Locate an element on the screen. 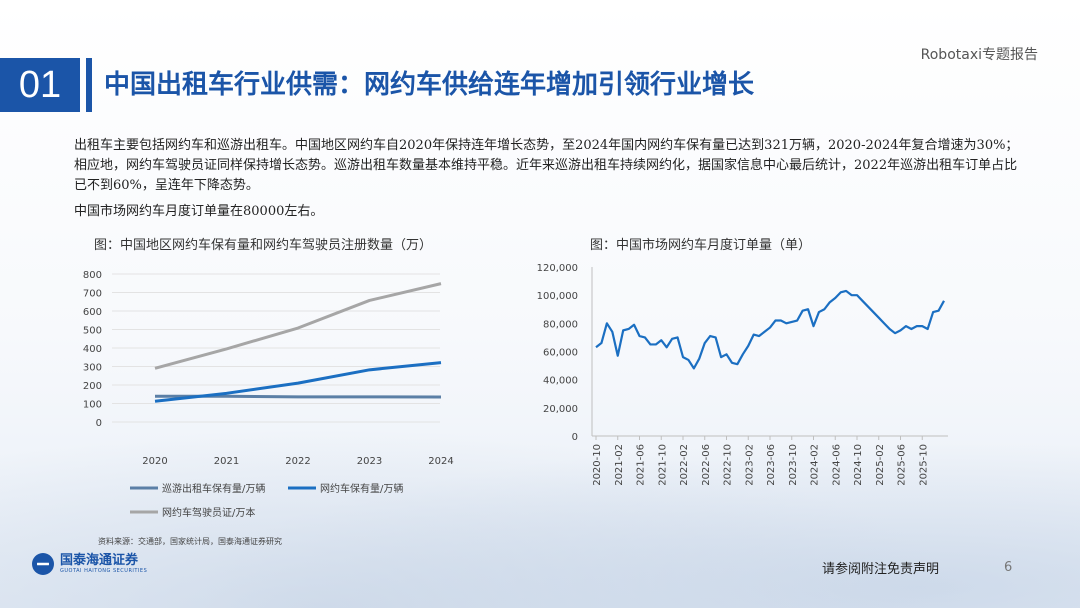 Image resolution: width=1080 pixels, height=608 pixels. chart2-y-tick-label: 120,000 is located at coordinates (557, 268).